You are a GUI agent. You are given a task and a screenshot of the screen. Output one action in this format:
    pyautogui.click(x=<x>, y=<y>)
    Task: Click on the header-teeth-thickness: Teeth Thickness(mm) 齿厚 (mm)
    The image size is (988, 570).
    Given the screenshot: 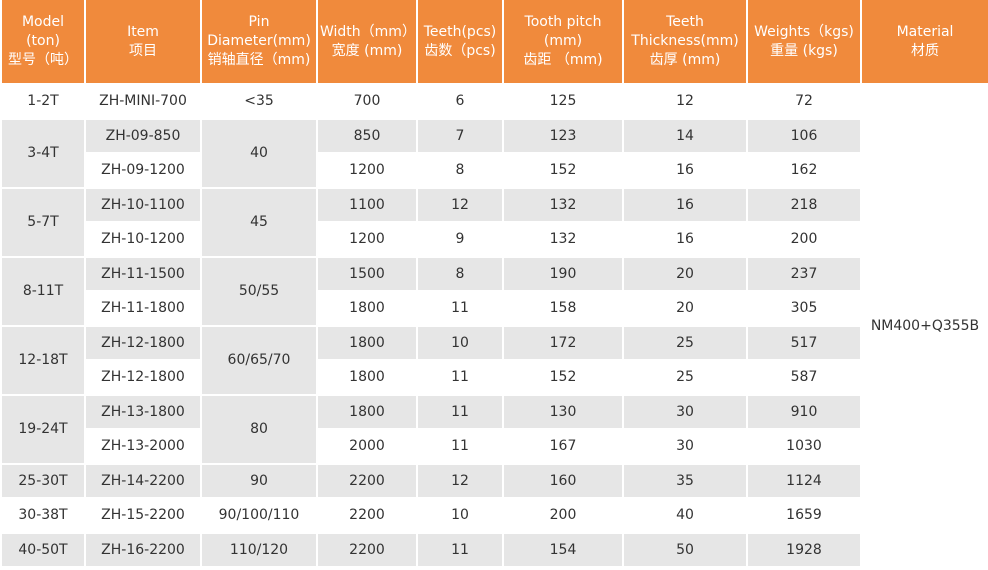 What is the action you would take?
    pyautogui.click(x=685, y=41)
    